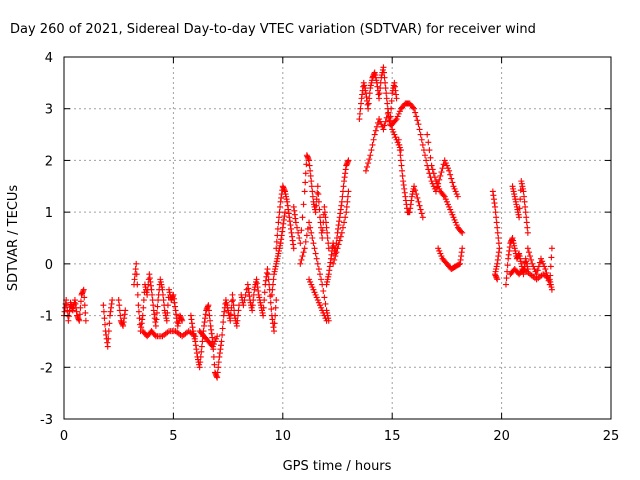 The width and height of the screenshot is (640, 480). What do you see at coordinates (337, 466) in the screenshot?
I see `x-axis-label: GPS time / hours` at bounding box center [337, 466].